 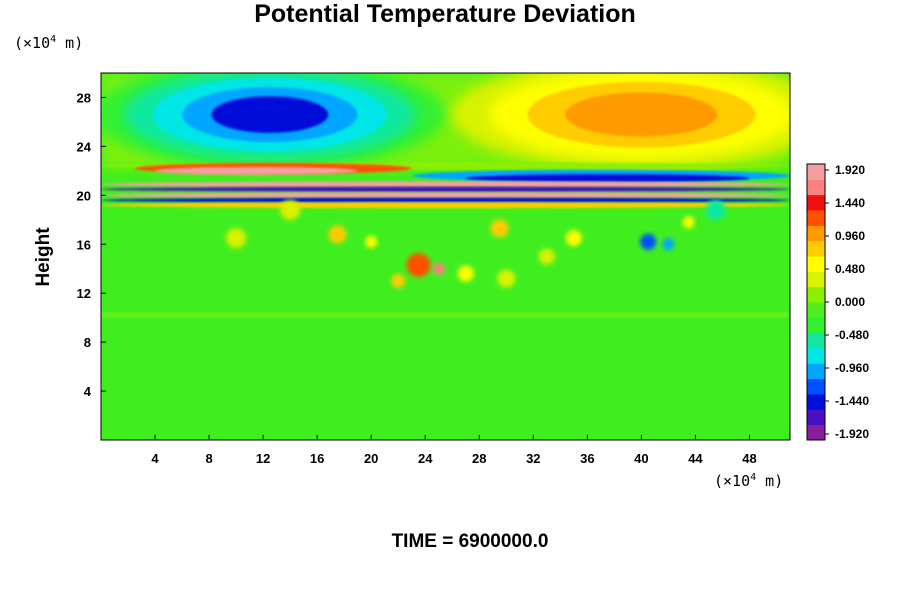 I want to click on x-tick-label-8: 36, so click(x=587, y=458).